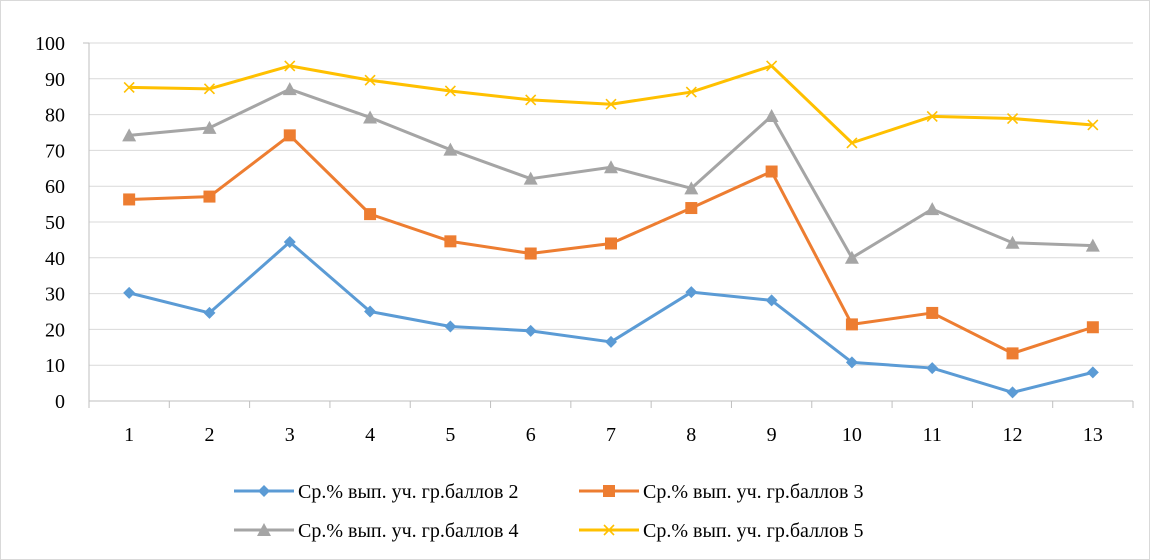 This screenshot has height=560, width=1150. I want to click on y-tick-label: 90, so click(55, 80).